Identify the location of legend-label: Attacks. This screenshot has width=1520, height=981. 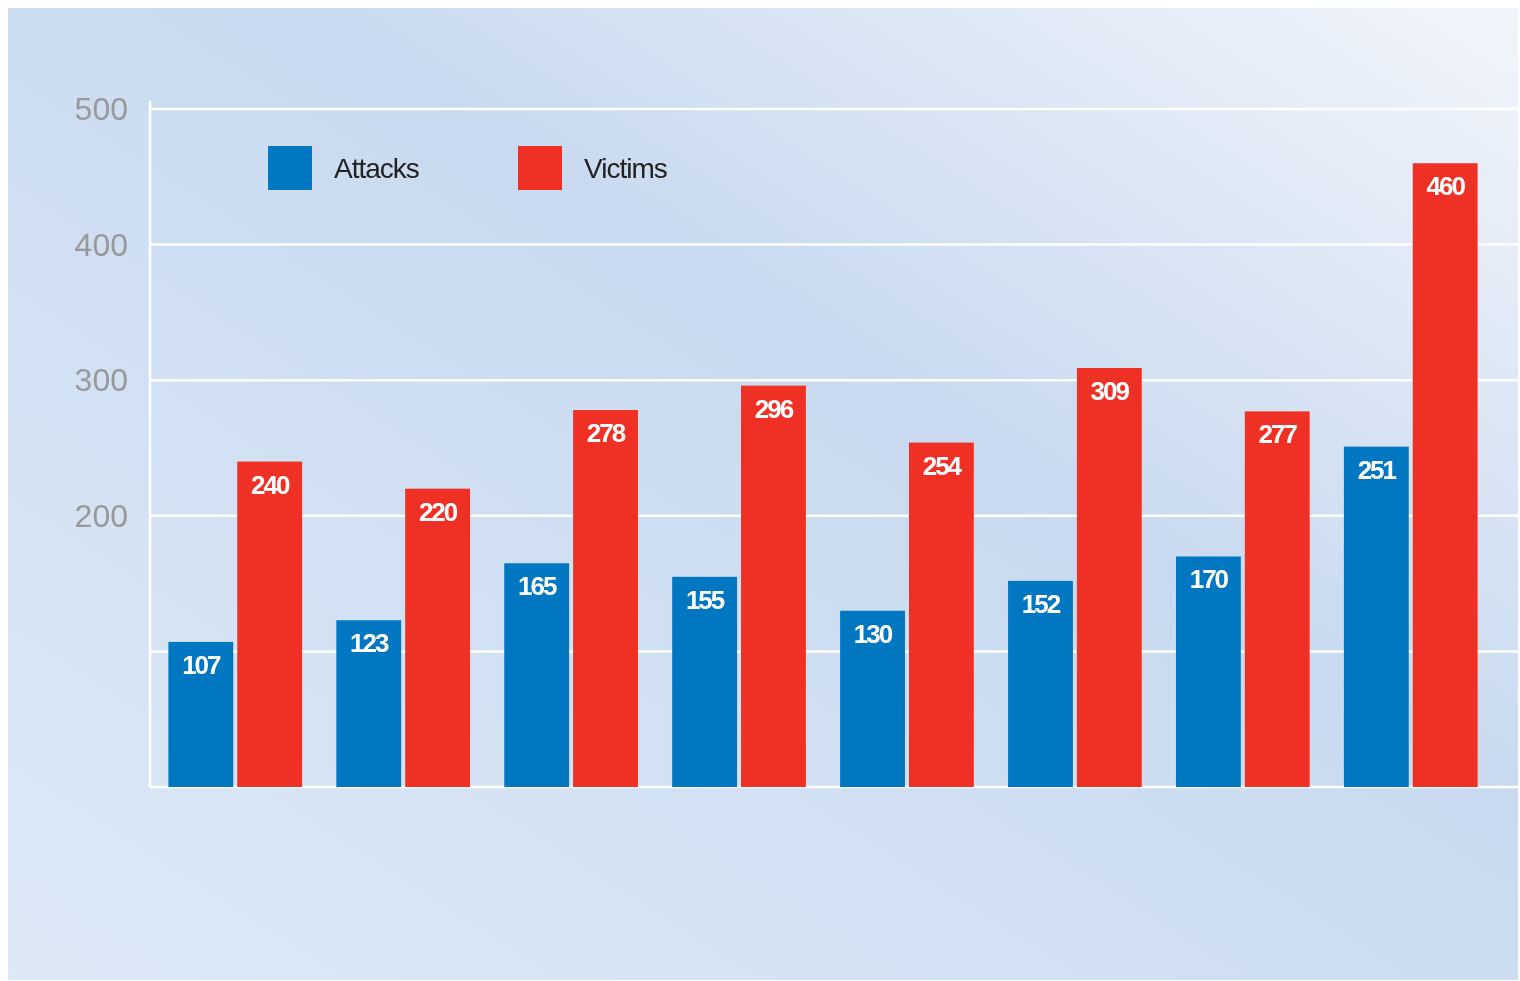
(376, 168).